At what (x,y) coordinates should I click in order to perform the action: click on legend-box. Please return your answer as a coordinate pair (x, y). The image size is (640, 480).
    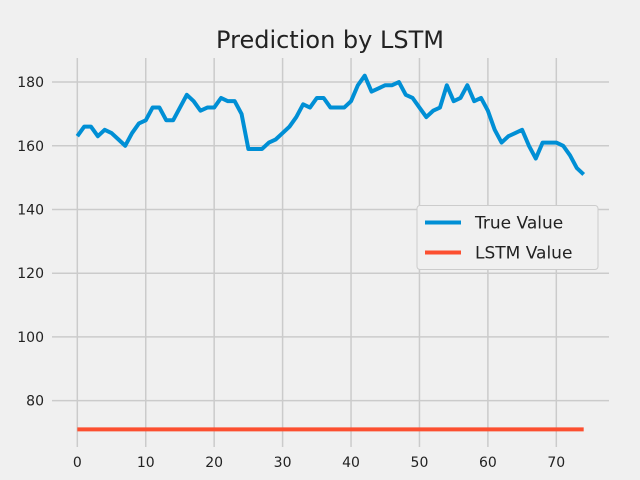
    Looking at the image, I should click on (507, 237).